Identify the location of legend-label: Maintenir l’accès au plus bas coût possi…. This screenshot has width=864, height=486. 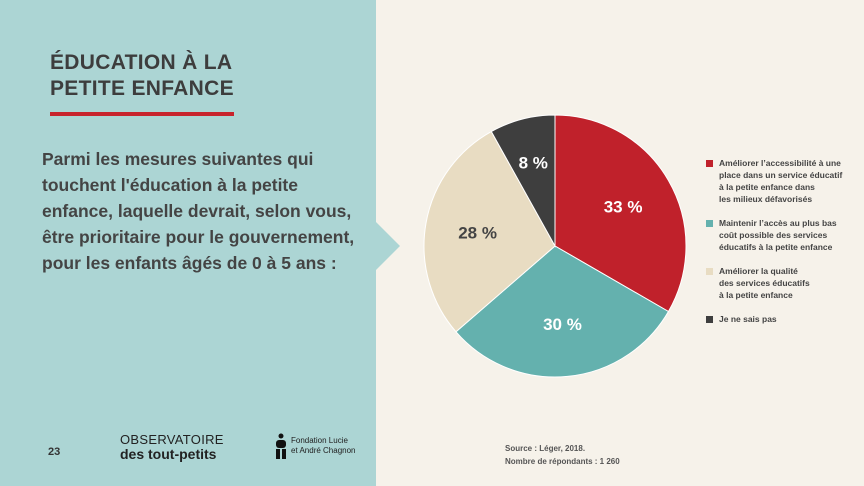
(778, 235).